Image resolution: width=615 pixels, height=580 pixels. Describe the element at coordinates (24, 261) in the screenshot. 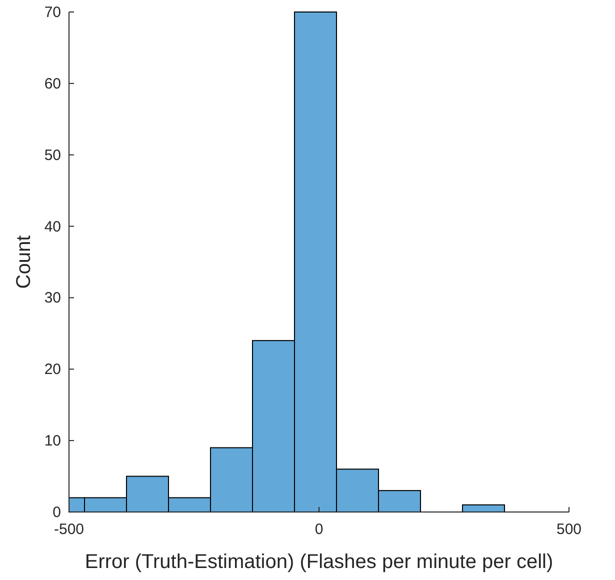

I see `y-axis-title: Count` at that location.